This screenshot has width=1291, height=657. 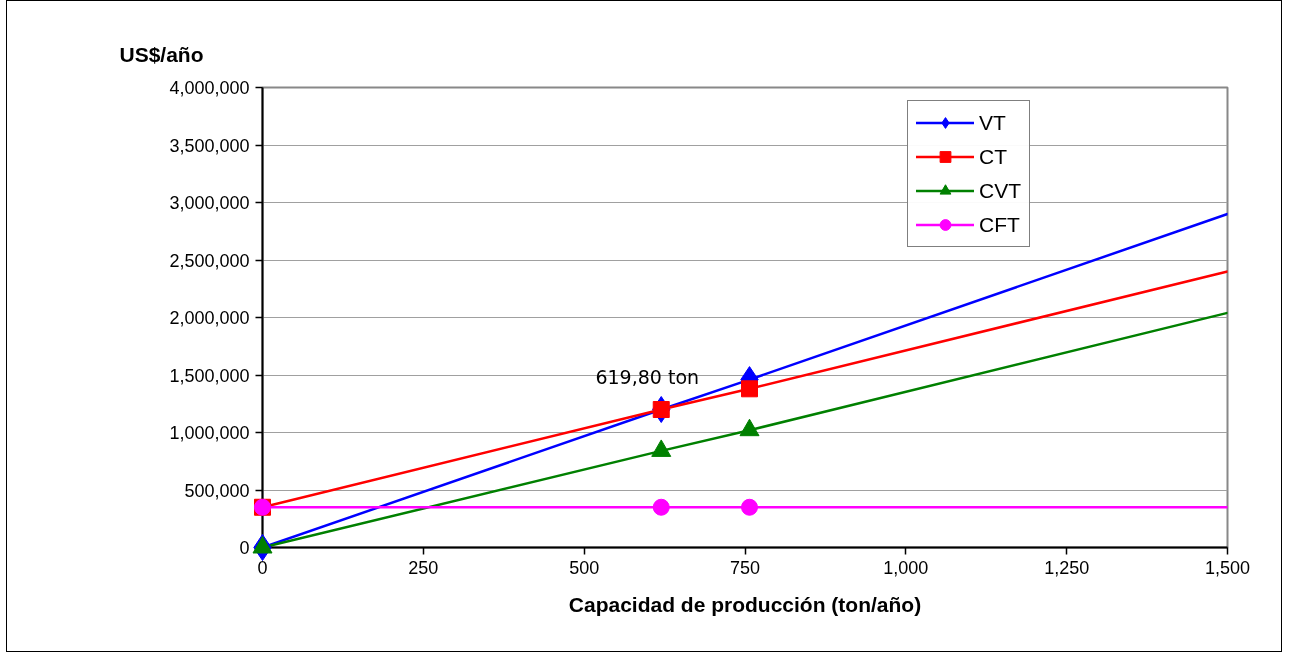 What do you see at coordinates (262, 567) in the screenshot?
I see `x-tick-label: 0` at bounding box center [262, 567].